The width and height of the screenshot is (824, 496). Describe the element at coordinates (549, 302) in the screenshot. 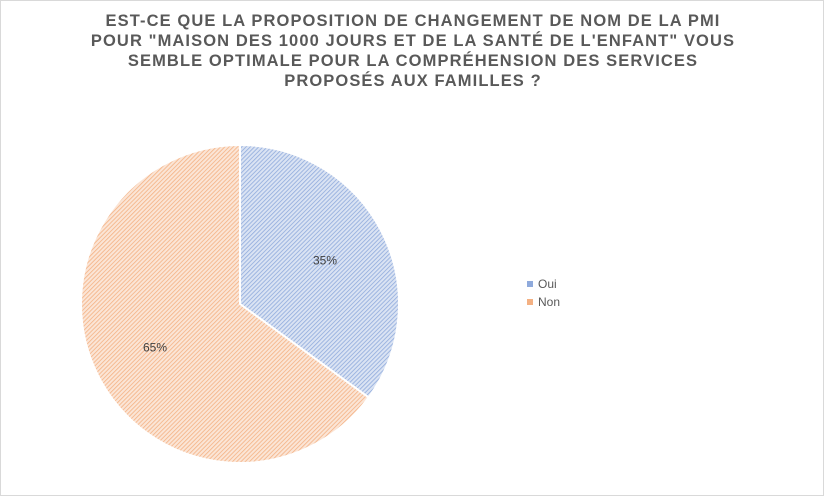

I see `legend-label-non: Non` at that location.